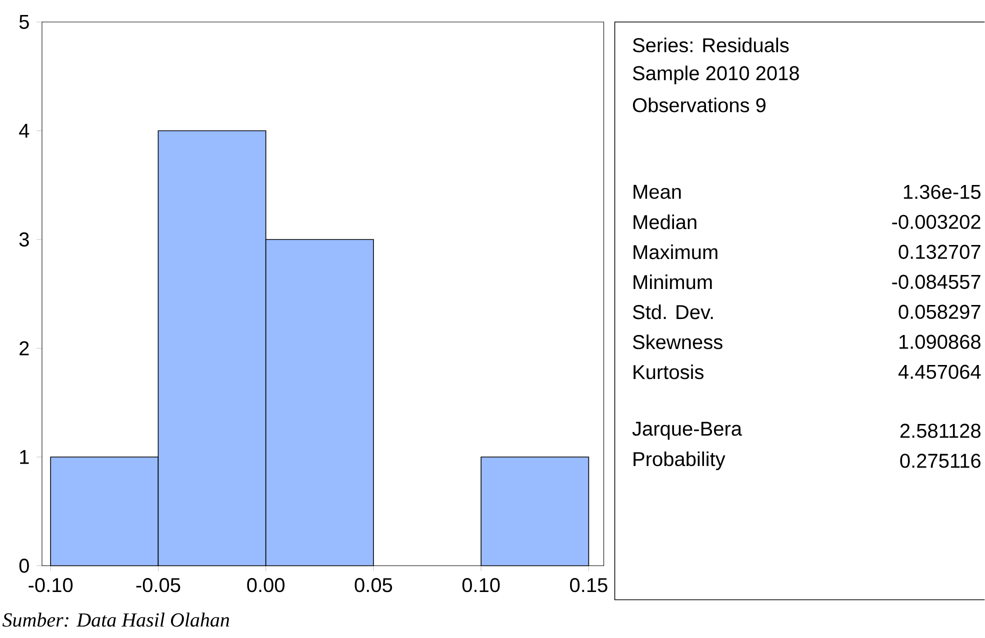 The height and width of the screenshot is (638, 985). What do you see at coordinates (481, 585) in the screenshot?
I see `x-tick-label: 0.10` at bounding box center [481, 585].